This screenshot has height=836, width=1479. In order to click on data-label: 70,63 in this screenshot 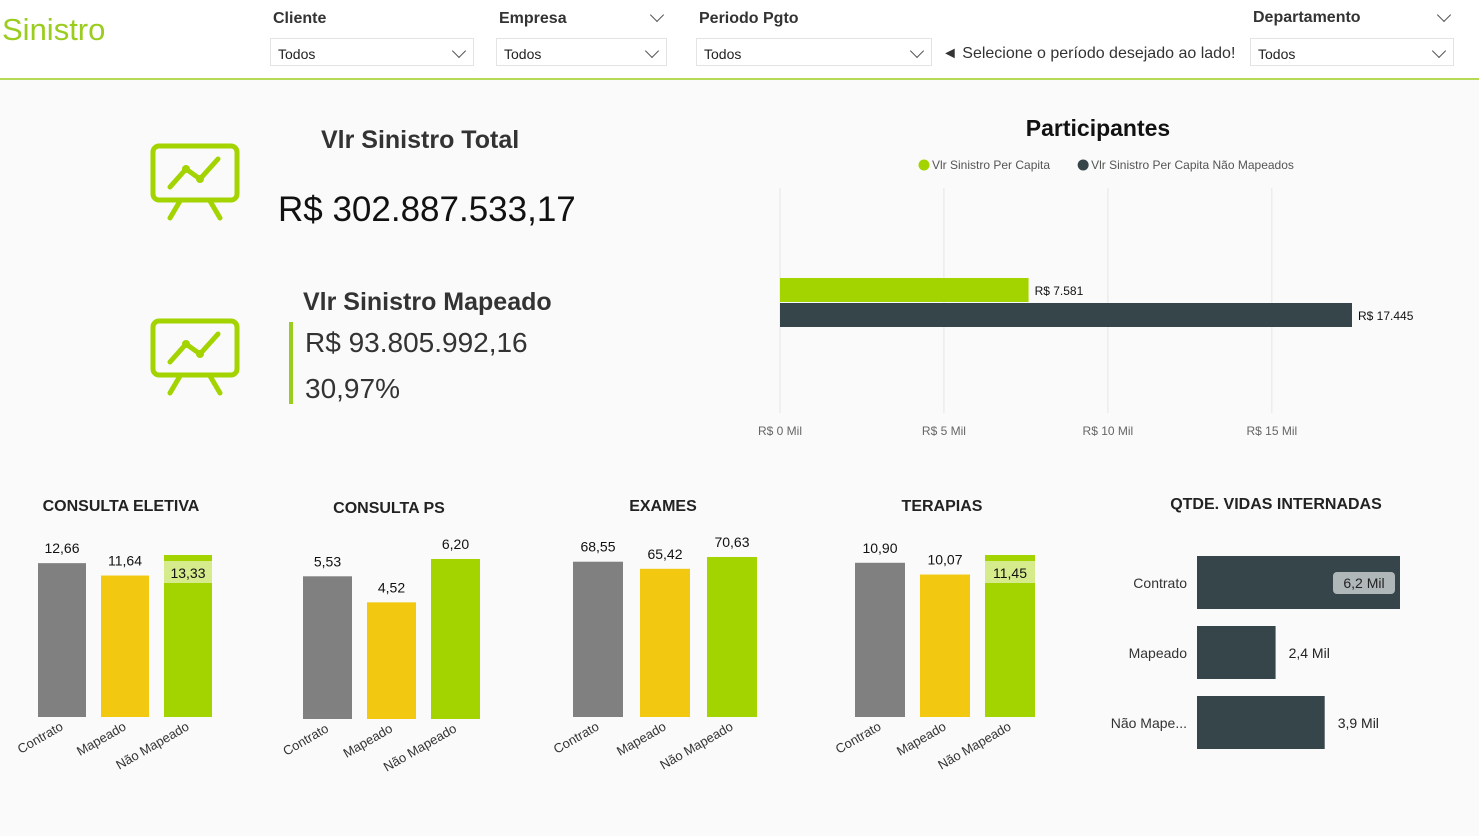, I will do `click(731, 542)`.